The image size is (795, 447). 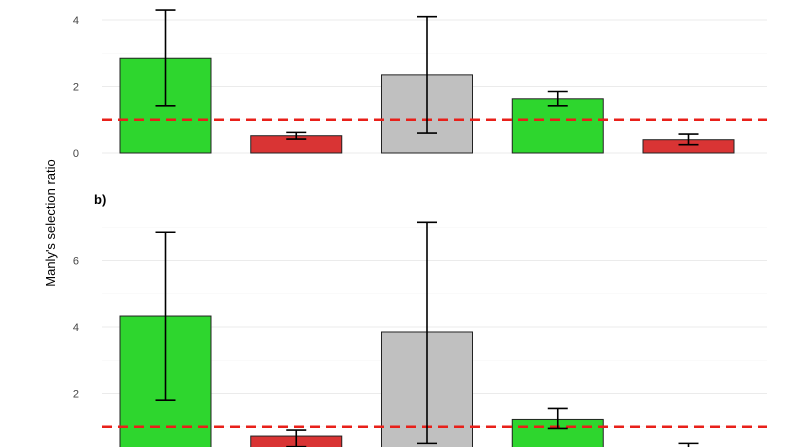 I want to click on panel-b-y-tick-label: 2, so click(x=76, y=395).